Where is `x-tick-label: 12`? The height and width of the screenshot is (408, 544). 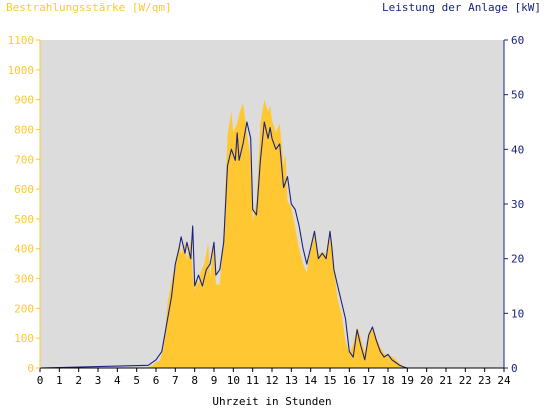 x-tick-label: 12 is located at coordinates (271, 380).